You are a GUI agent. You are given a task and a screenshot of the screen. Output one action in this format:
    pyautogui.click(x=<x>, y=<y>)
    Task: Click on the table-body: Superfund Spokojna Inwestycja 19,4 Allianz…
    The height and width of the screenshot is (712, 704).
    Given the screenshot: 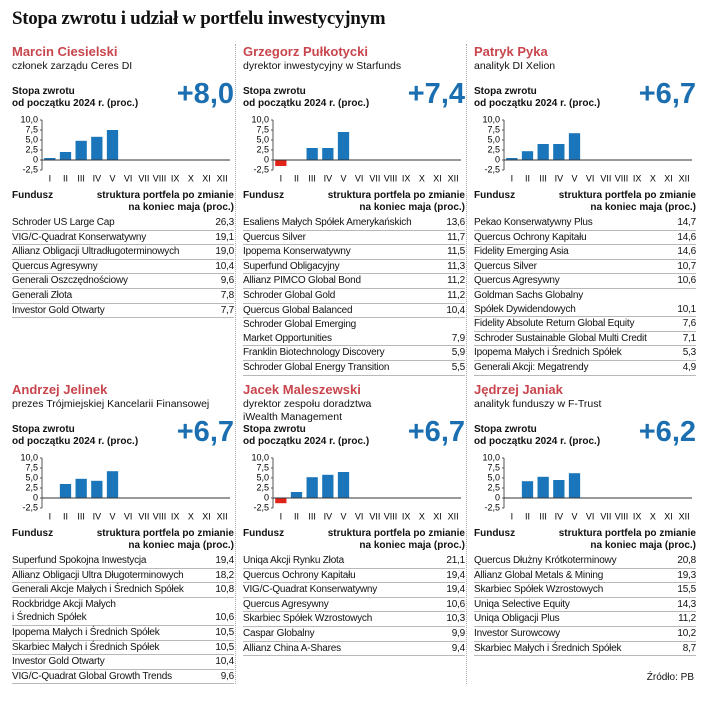 What is the action you would take?
    pyautogui.click(x=123, y=619)
    